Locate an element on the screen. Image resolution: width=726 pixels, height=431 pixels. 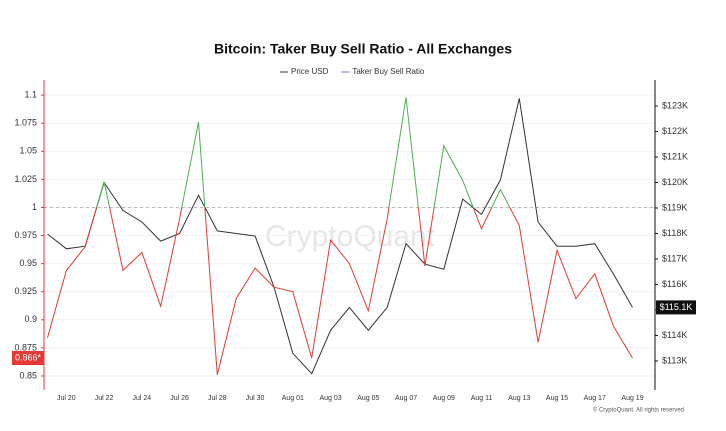
y2-tick-label: $123K is located at coordinates (675, 105).